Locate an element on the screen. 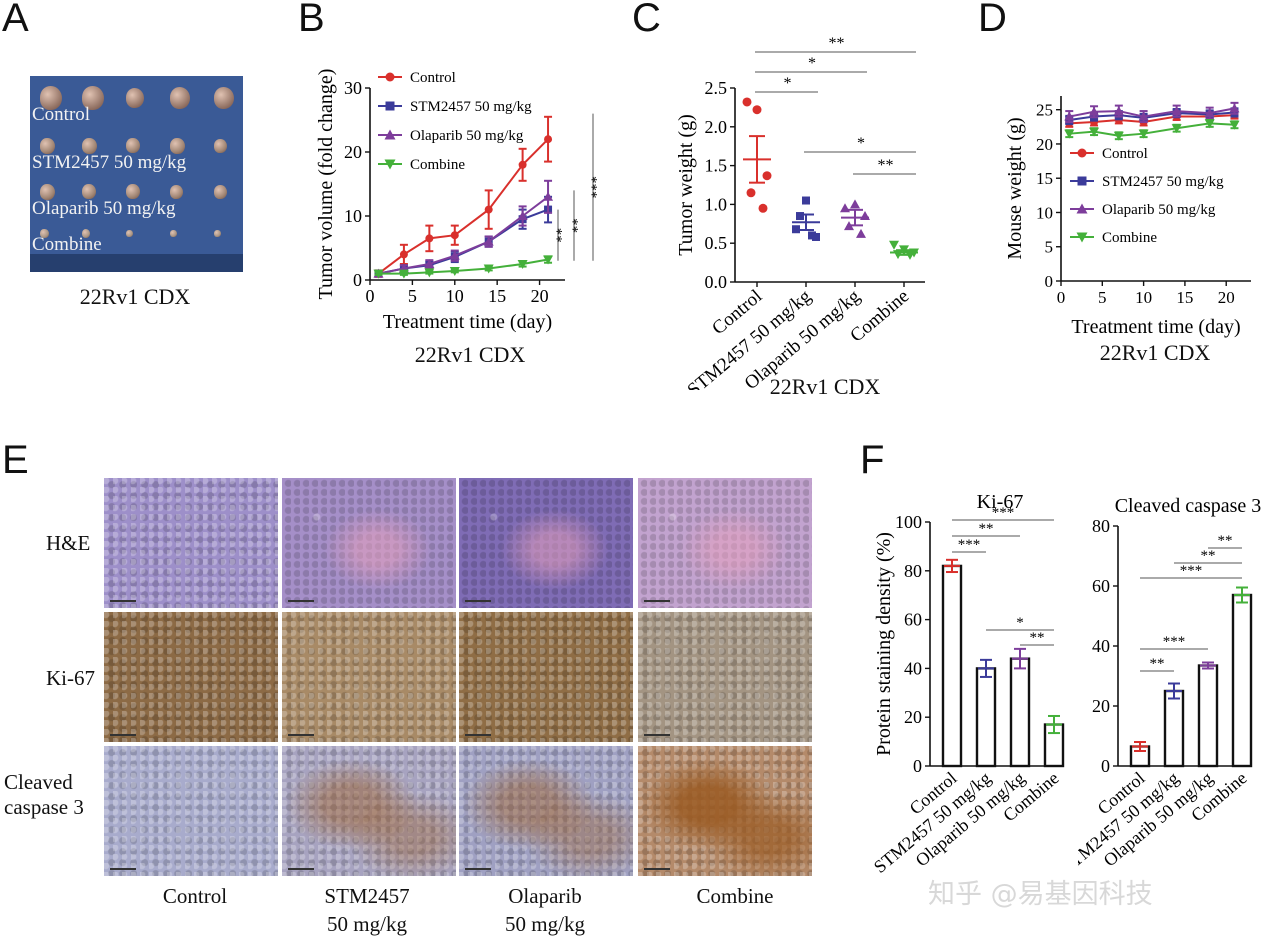  y-tick-label: 5 is located at coordinates (1049, 247).